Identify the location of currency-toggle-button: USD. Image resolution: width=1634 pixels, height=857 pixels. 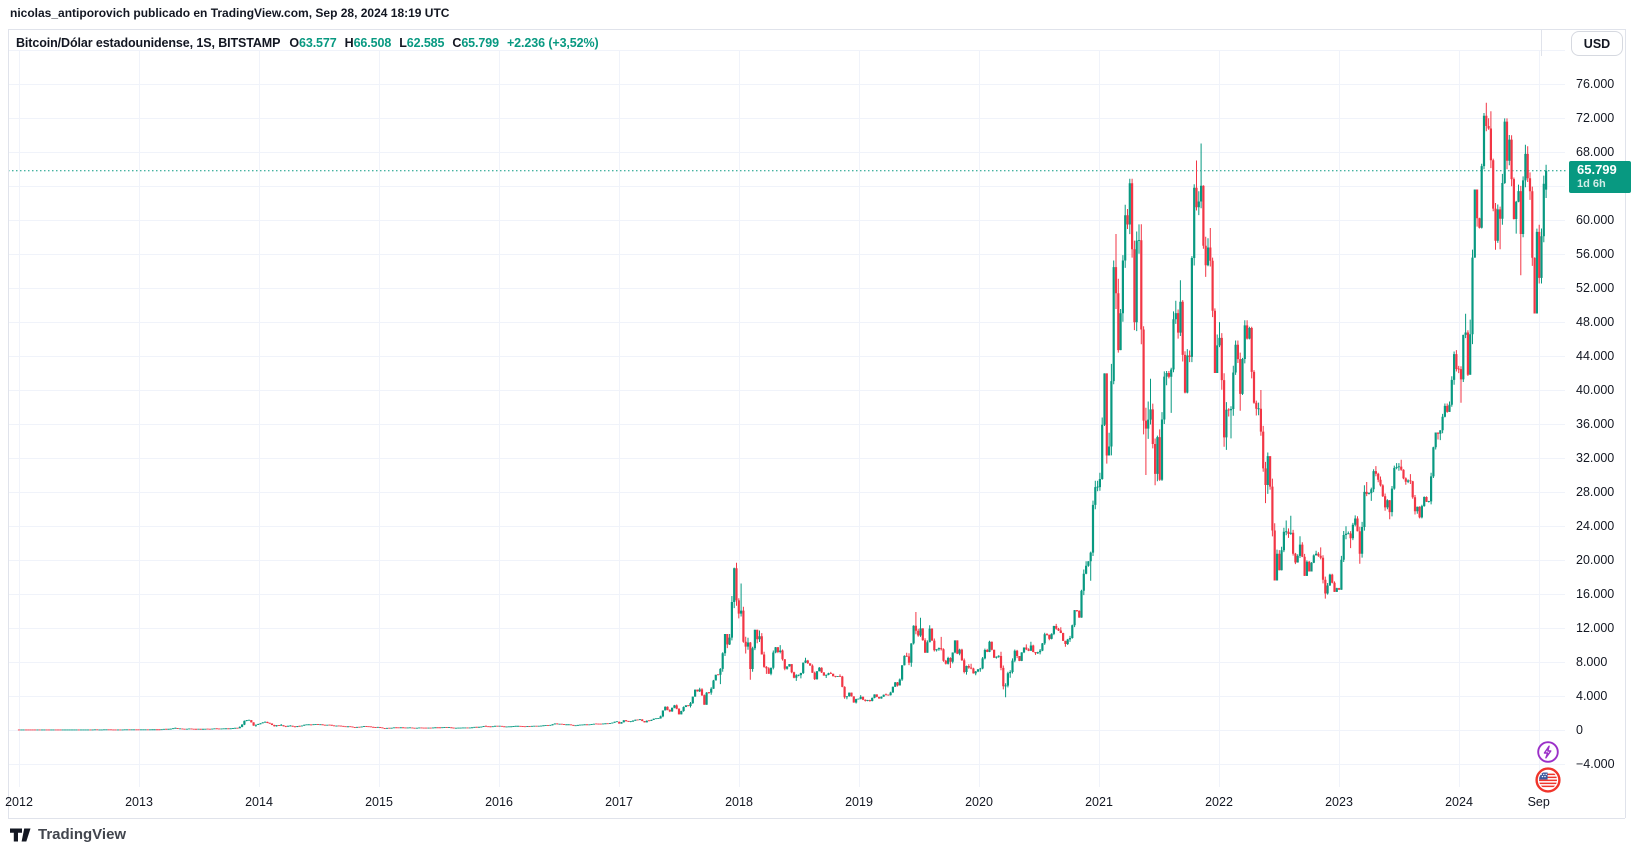
(1597, 43).